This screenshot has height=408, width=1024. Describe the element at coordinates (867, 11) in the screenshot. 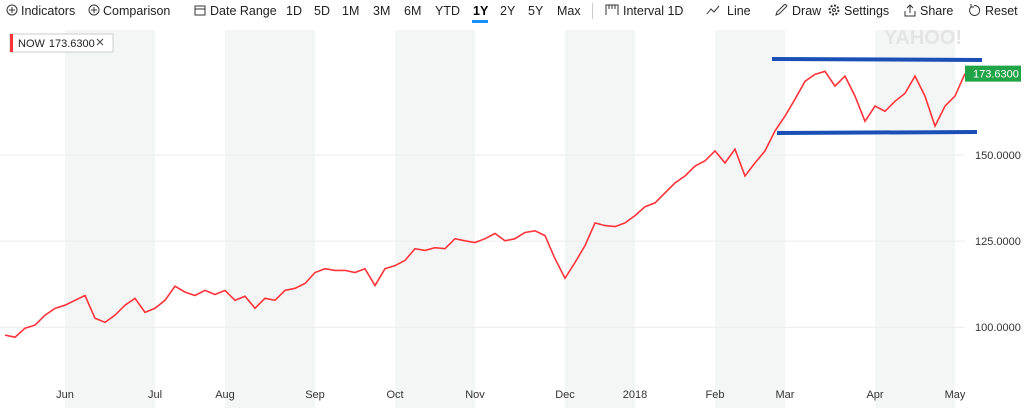

I see `settings-button: Settings` at that location.